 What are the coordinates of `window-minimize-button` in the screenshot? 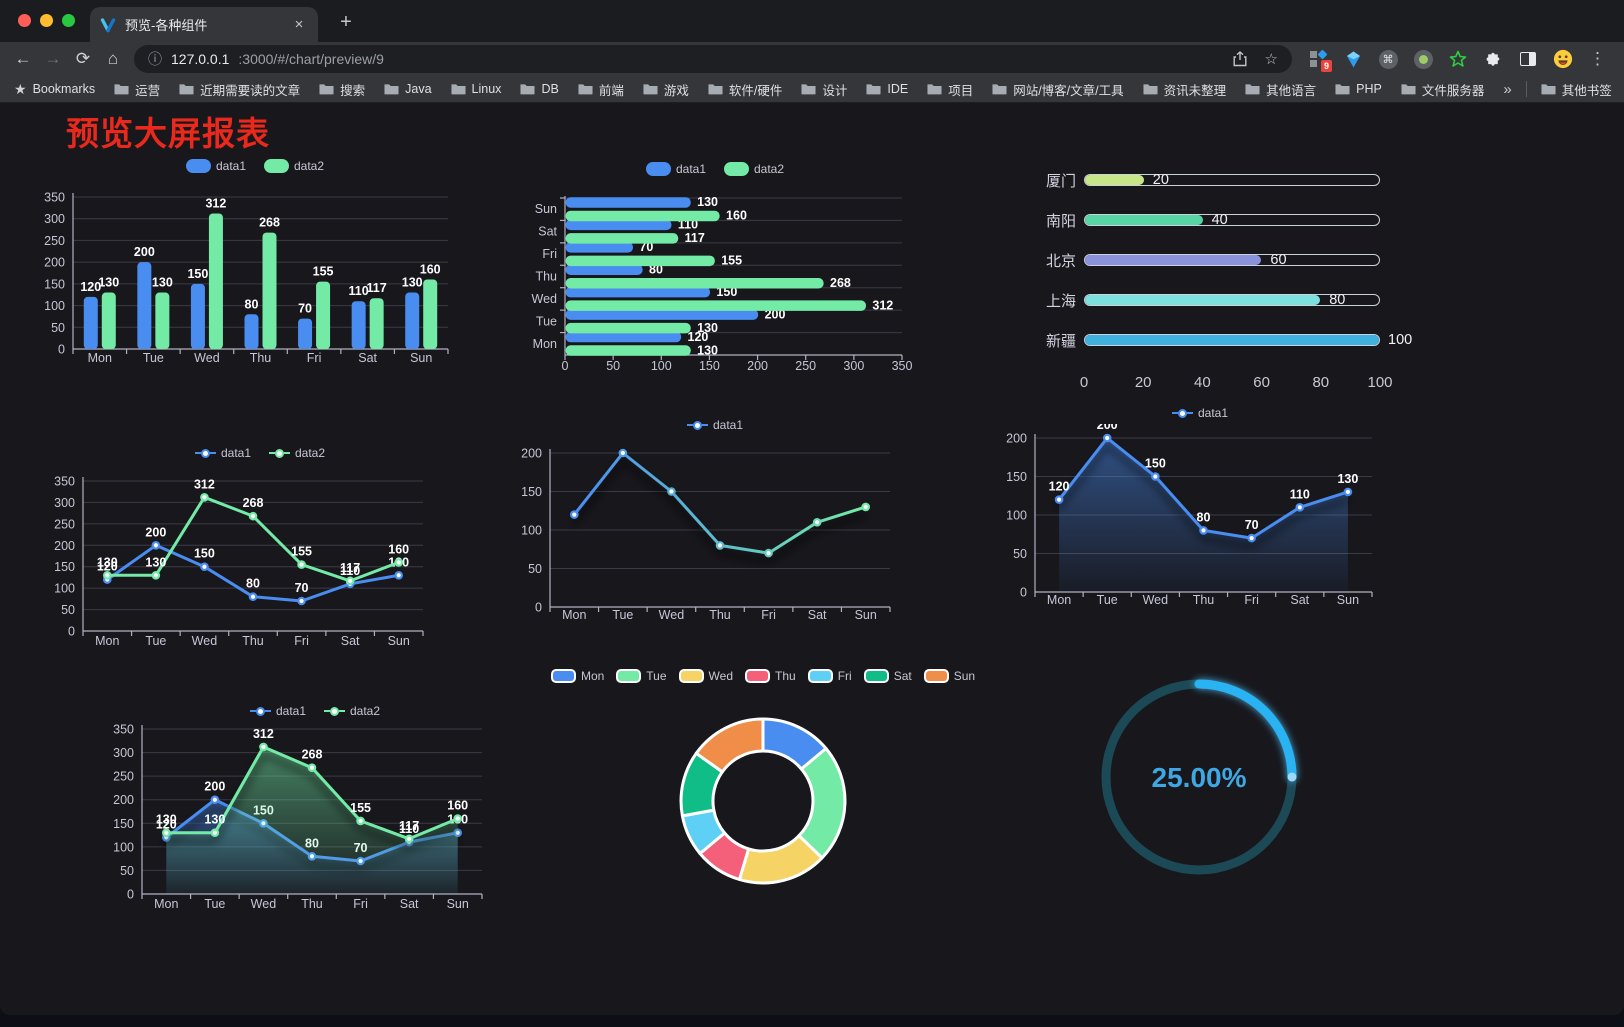 It's located at (46, 20).